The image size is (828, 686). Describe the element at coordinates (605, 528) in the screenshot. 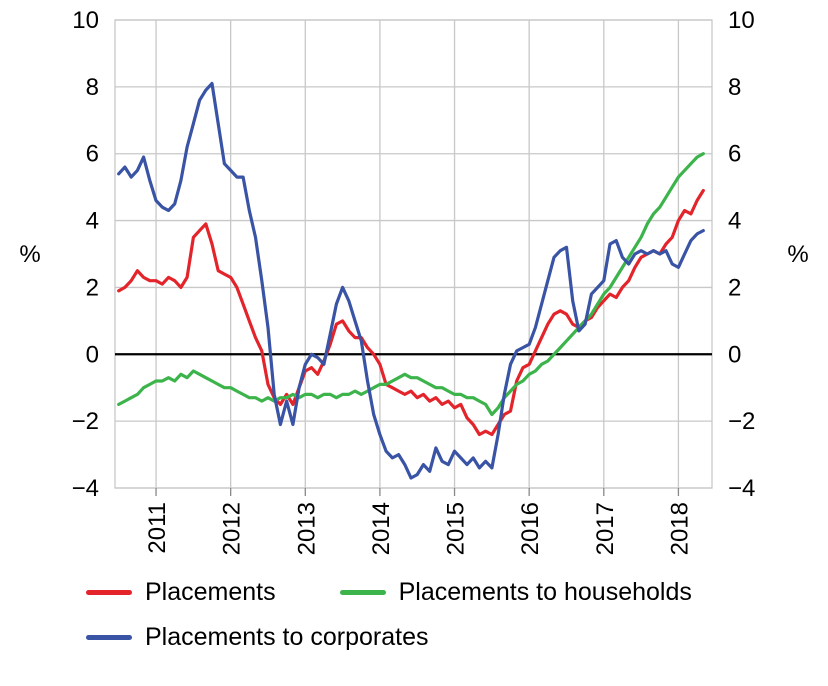

I see `x-axis-label: 2017` at that location.